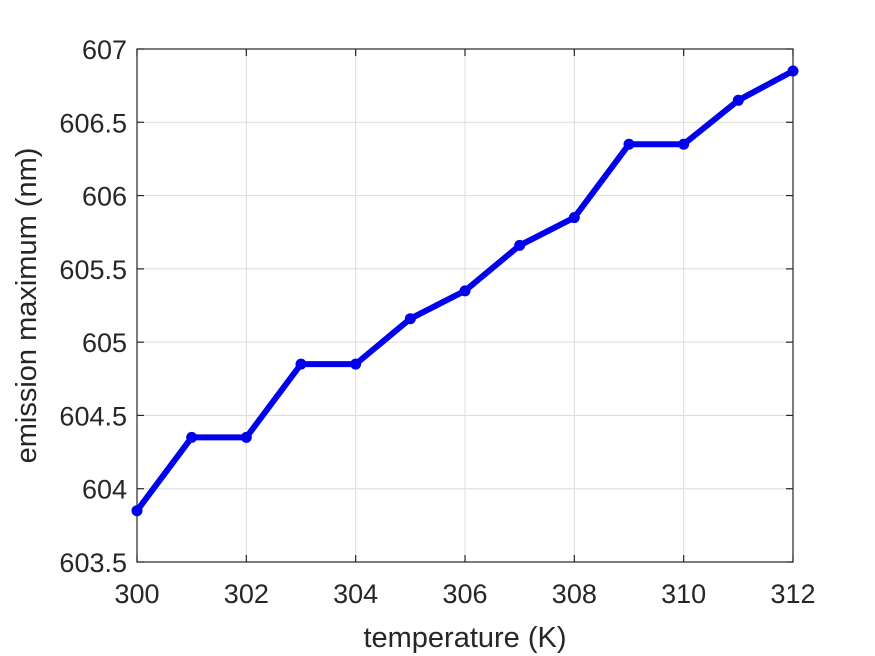  I want to click on y-tick-label: 607, so click(104, 50).